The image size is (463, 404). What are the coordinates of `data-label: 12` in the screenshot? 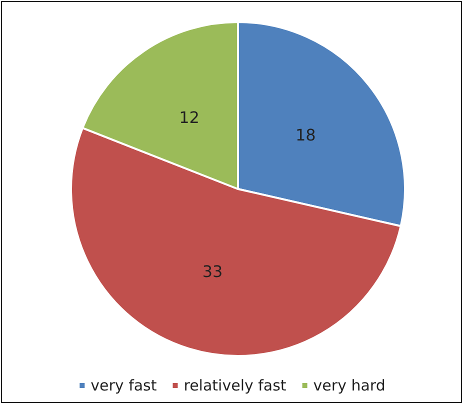 It's located at (189, 118).